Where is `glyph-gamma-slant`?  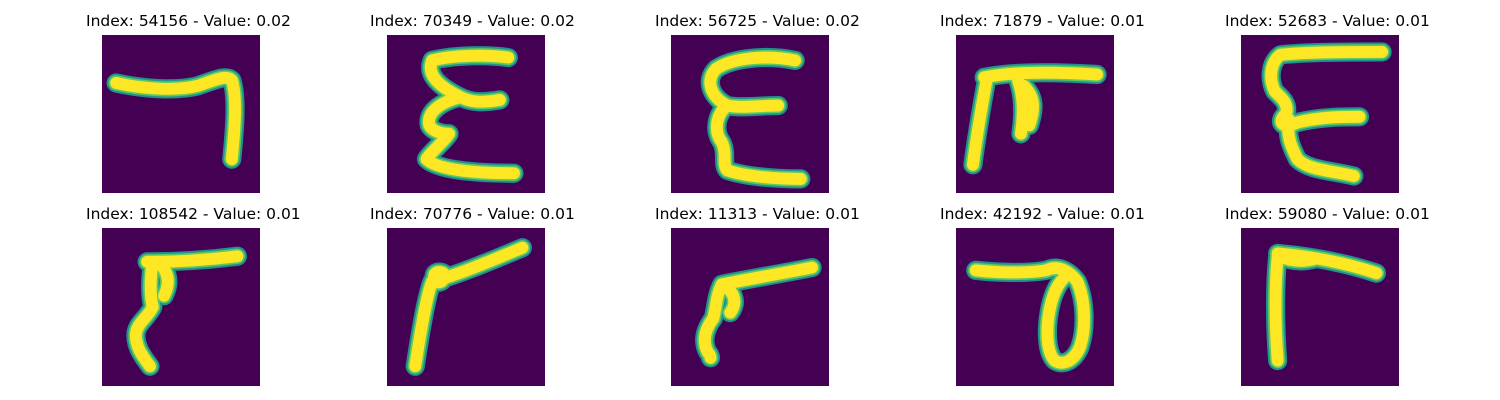 glyph-gamma-slant is located at coordinates (466, 307).